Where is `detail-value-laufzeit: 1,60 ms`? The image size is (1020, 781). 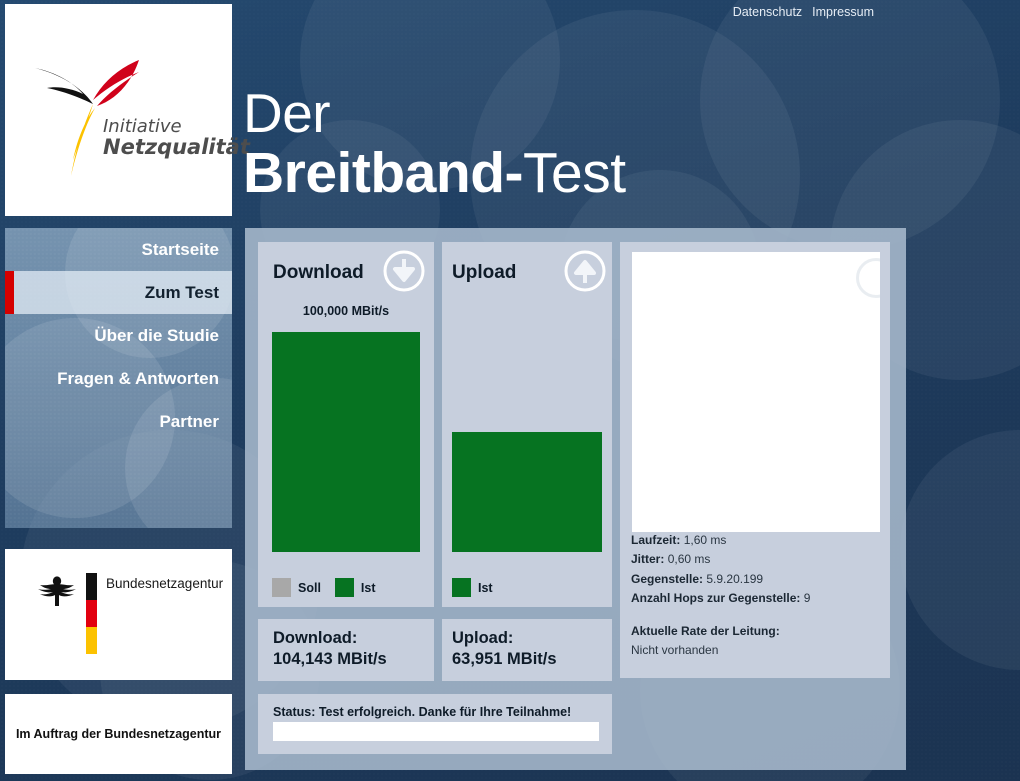 detail-value-laufzeit: 1,60 ms is located at coordinates (705, 540).